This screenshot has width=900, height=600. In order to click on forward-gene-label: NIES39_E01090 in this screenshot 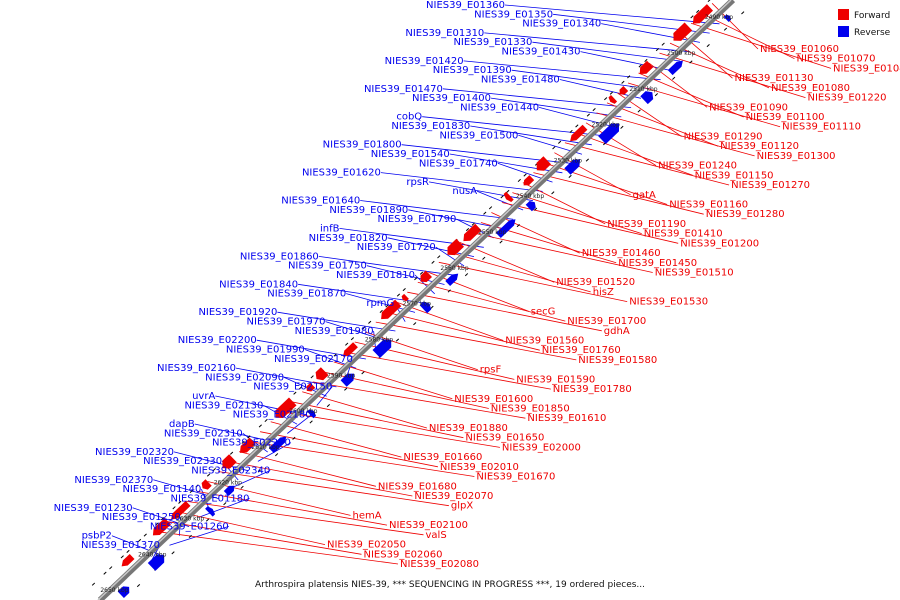, I will do `click(748, 107)`.